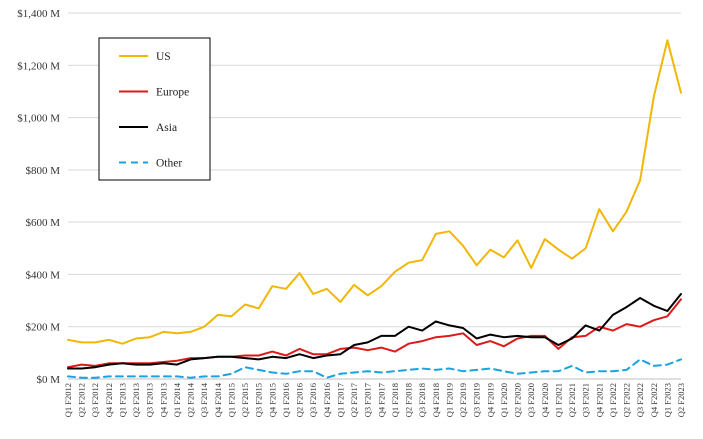 Image resolution: width=703 pixels, height=439 pixels. Describe the element at coordinates (245, 400) in the screenshot. I see `x-tick-label: Q2 F2015` at that location.